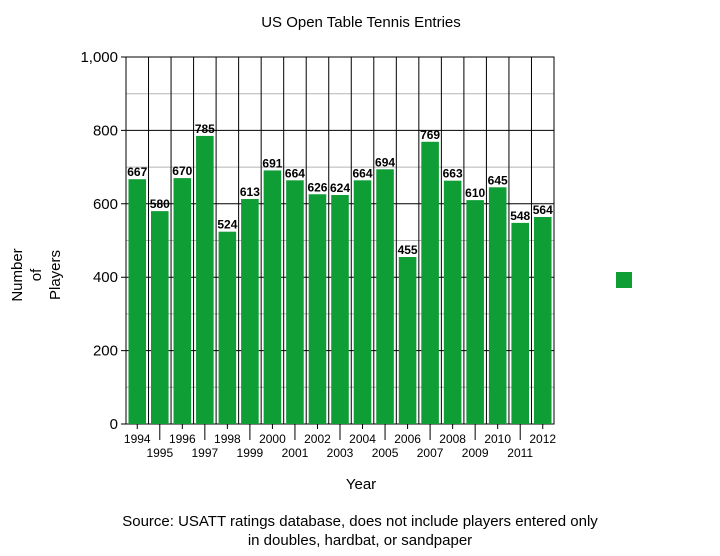  What do you see at coordinates (542, 439) in the screenshot?
I see `x-tick-label: 2012` at bounding box center [542, 439].